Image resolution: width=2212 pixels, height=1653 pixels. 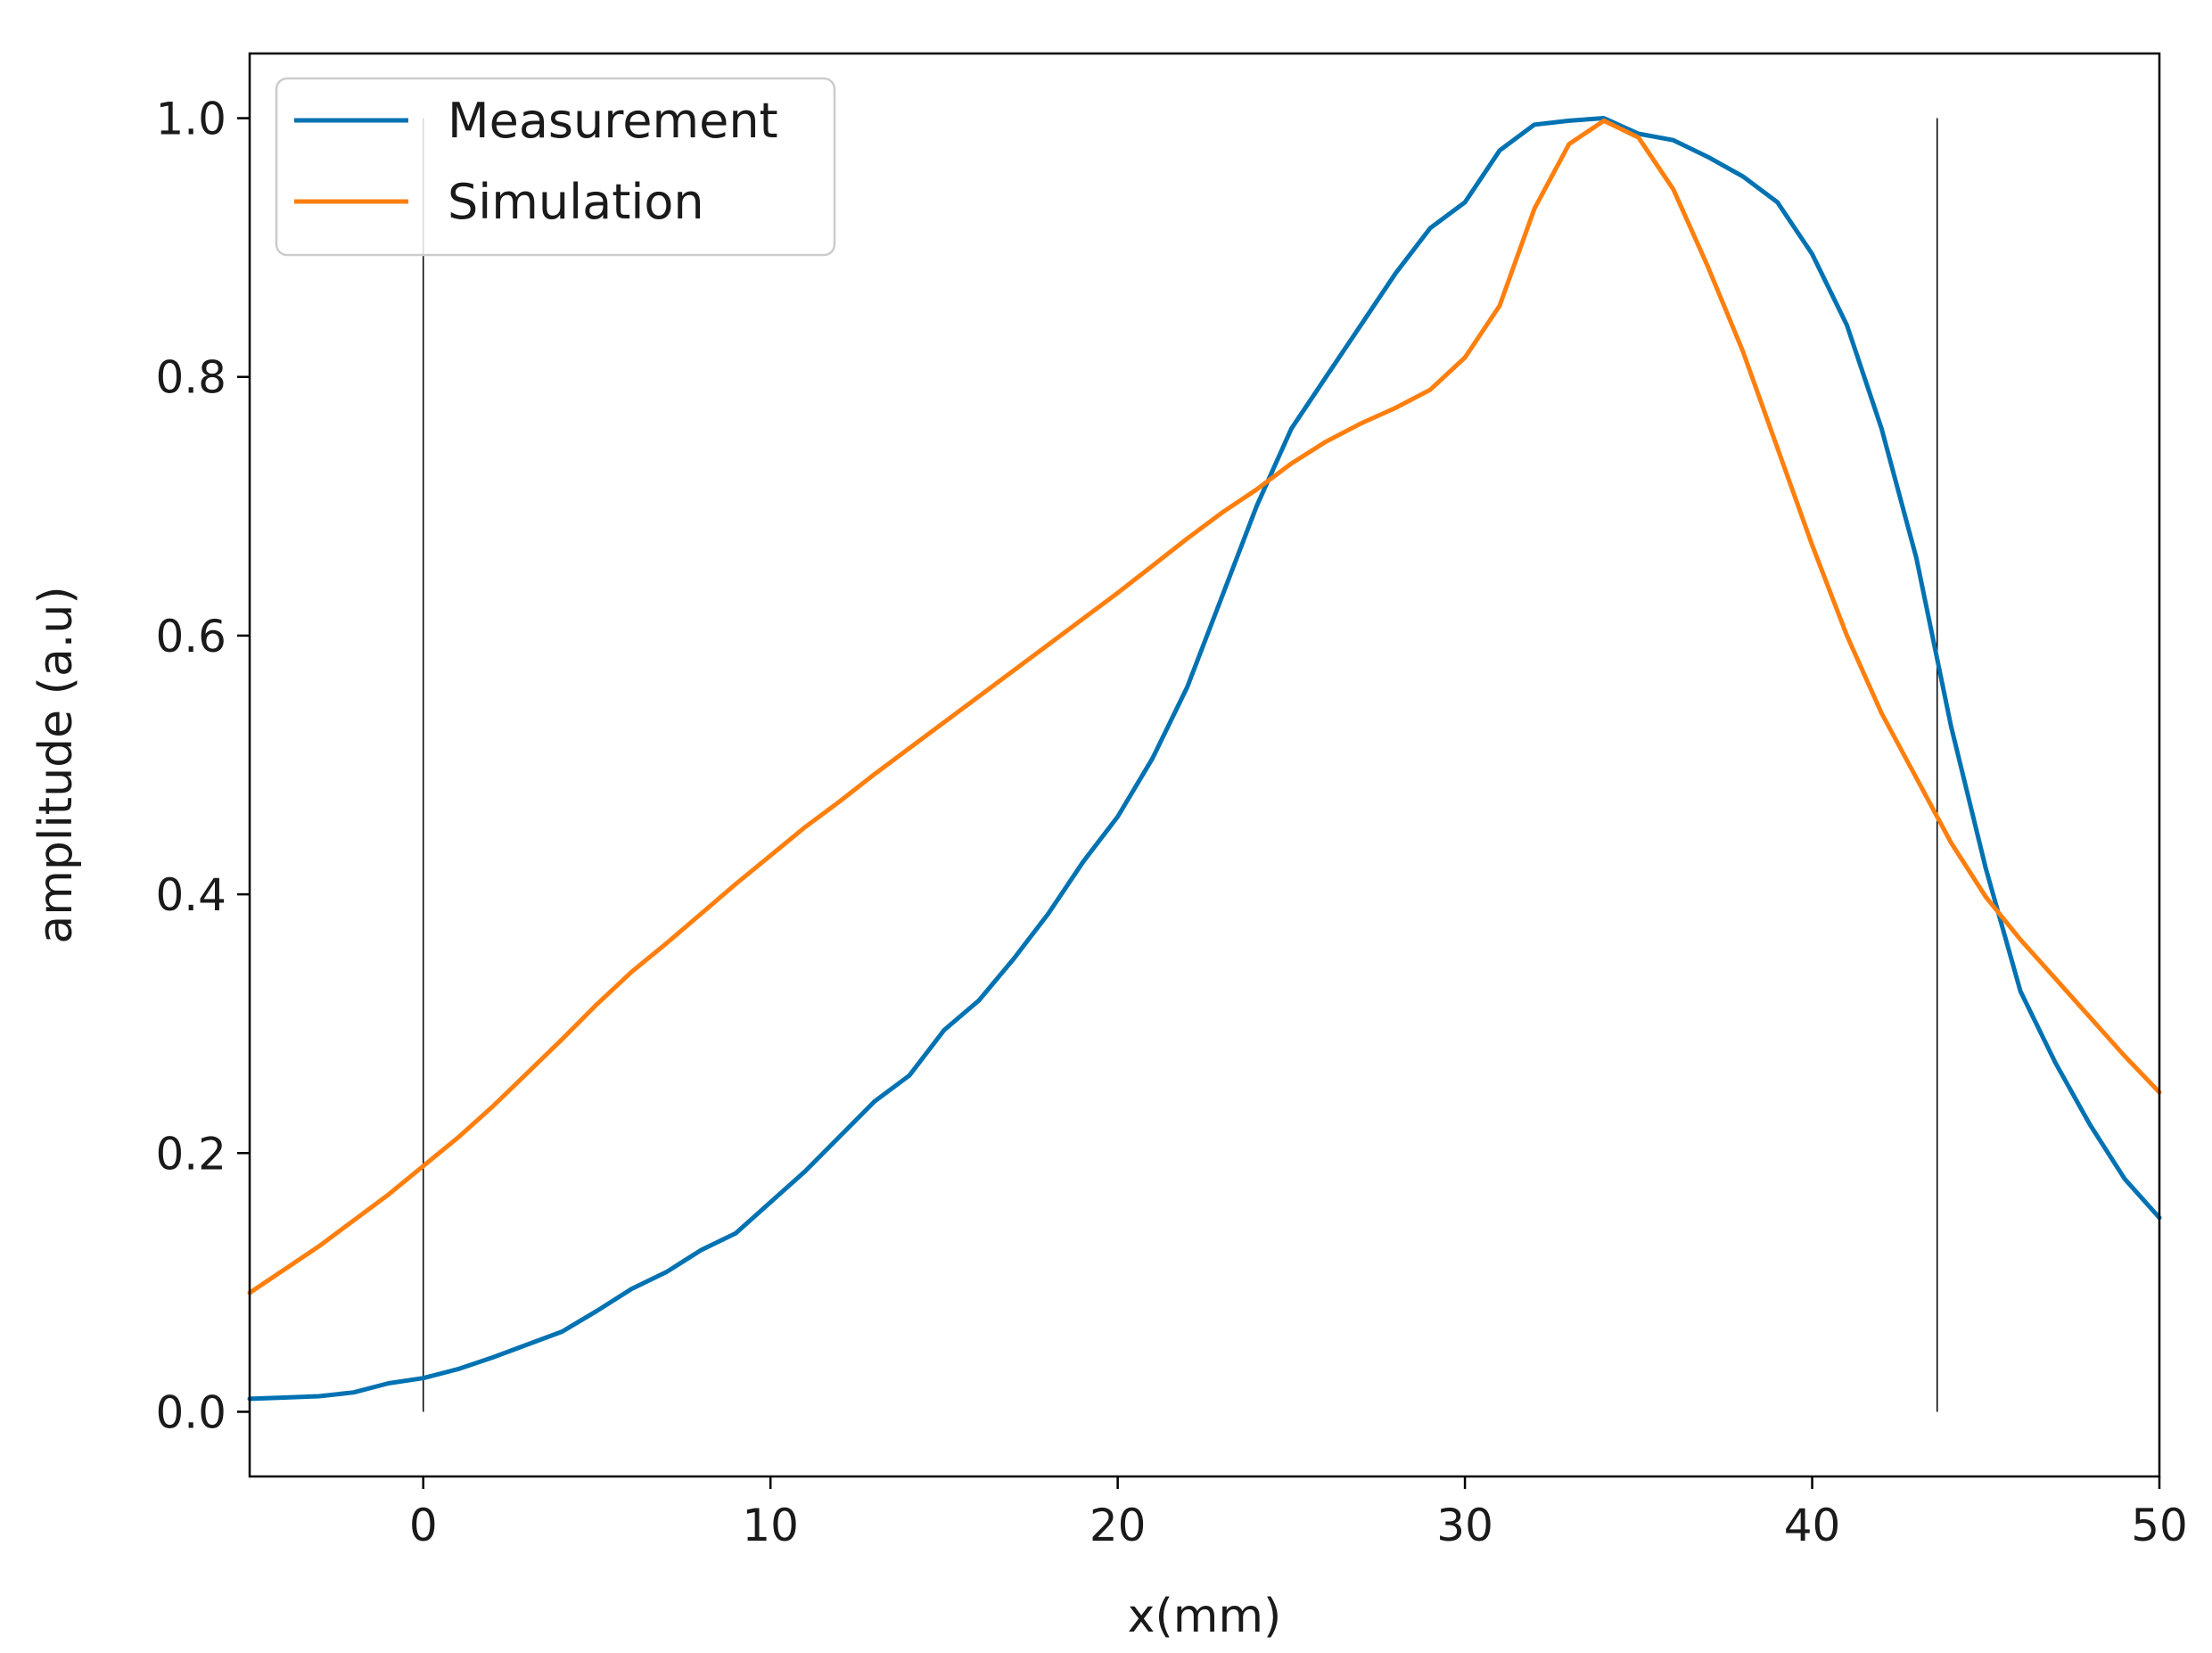 What do you see at coordinates (1812, 1526) in the screenshot?
I see `x-tick-label: 40` at bounding box center [1812, 1526].